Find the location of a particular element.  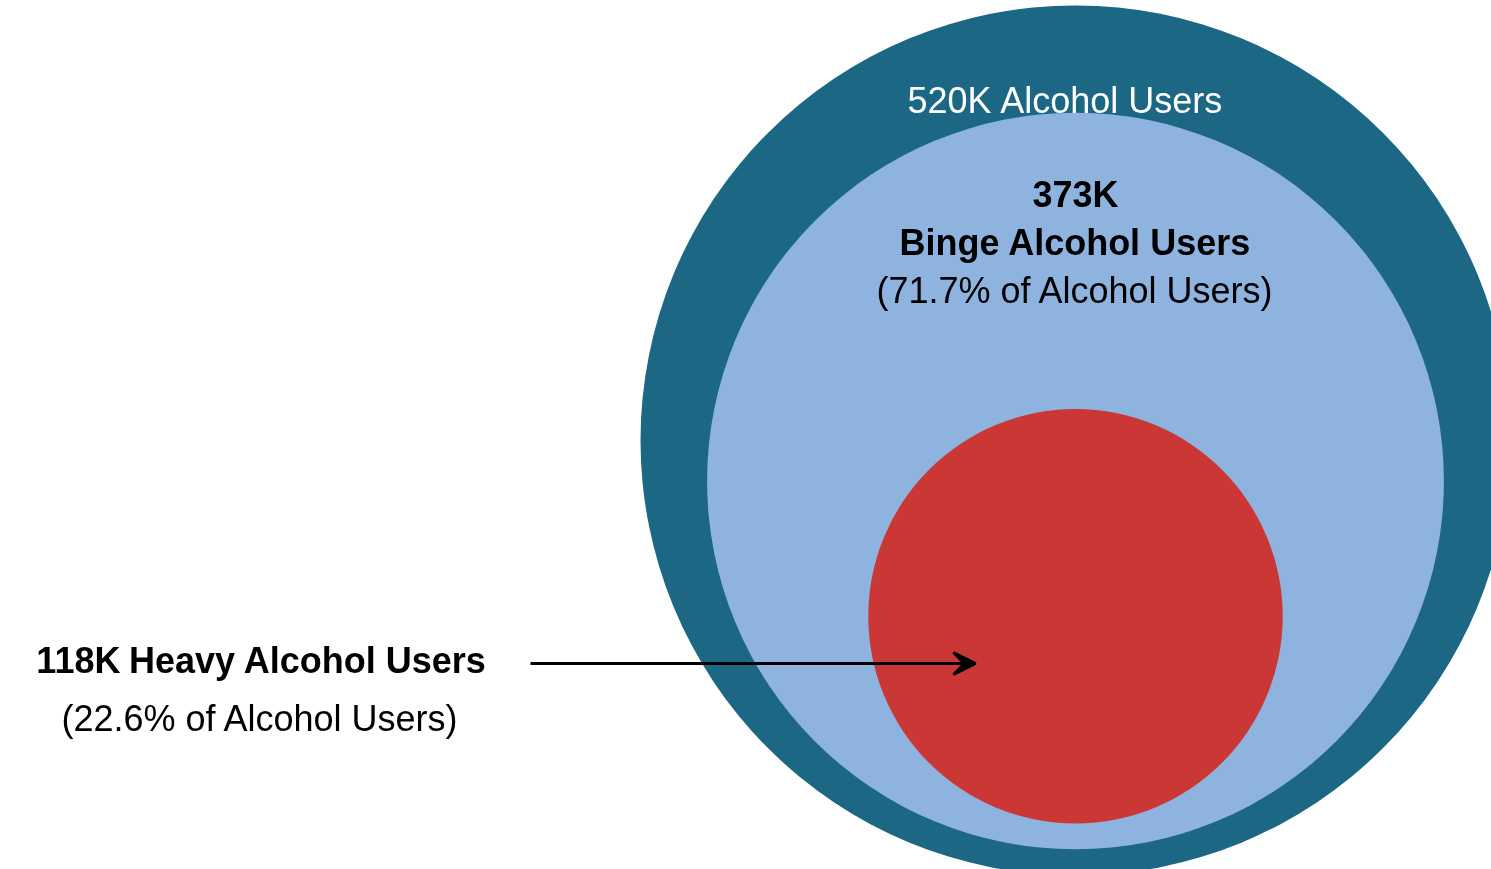

data-label: 373K is located at coordinates (1075, 195).